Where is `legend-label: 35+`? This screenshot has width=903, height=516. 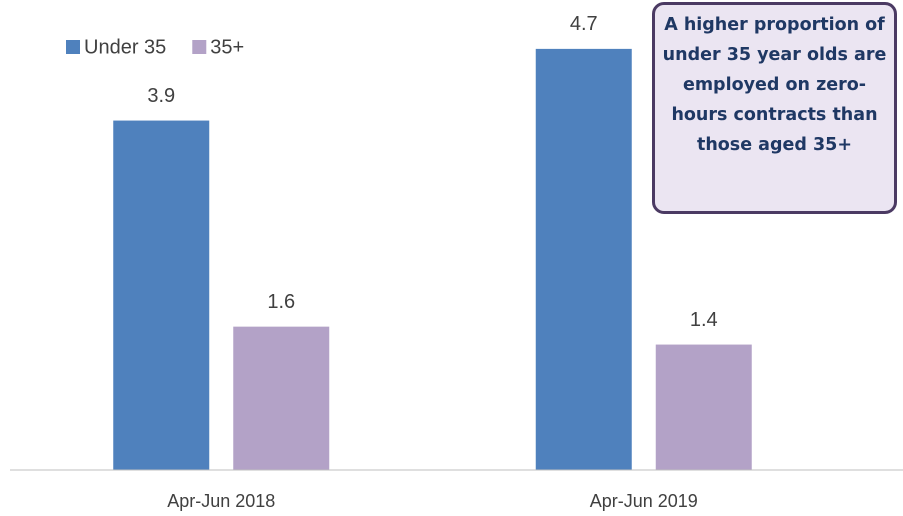
legend-label: 35+ is located at coordinates (227, 47).